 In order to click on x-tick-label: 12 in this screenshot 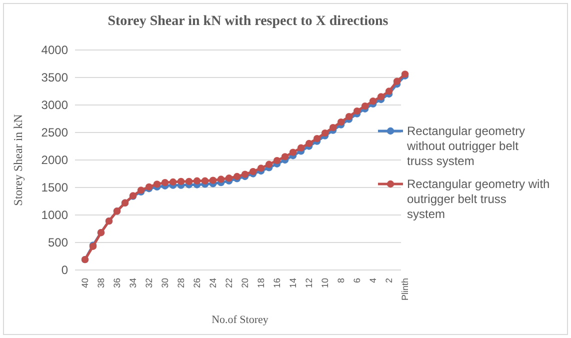, I will do `click(309, 283)`.